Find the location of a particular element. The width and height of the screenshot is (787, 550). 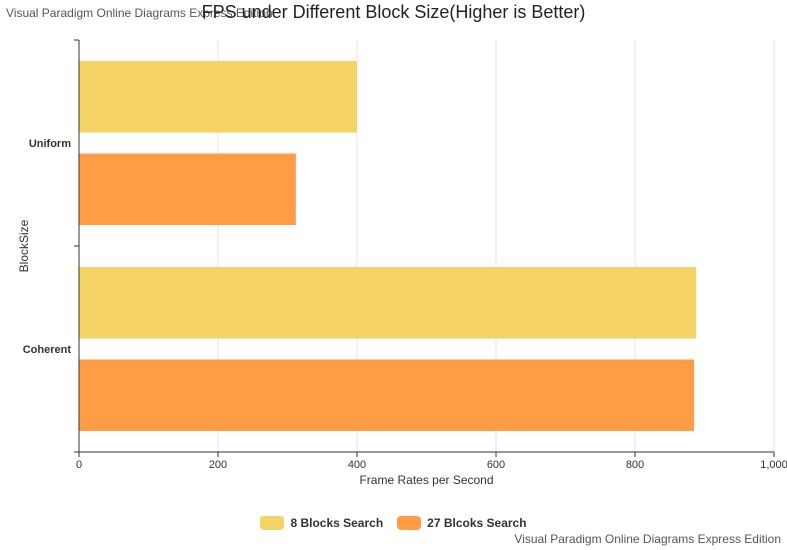

y-category-label: Coherent is located at coordinates (47, 350).